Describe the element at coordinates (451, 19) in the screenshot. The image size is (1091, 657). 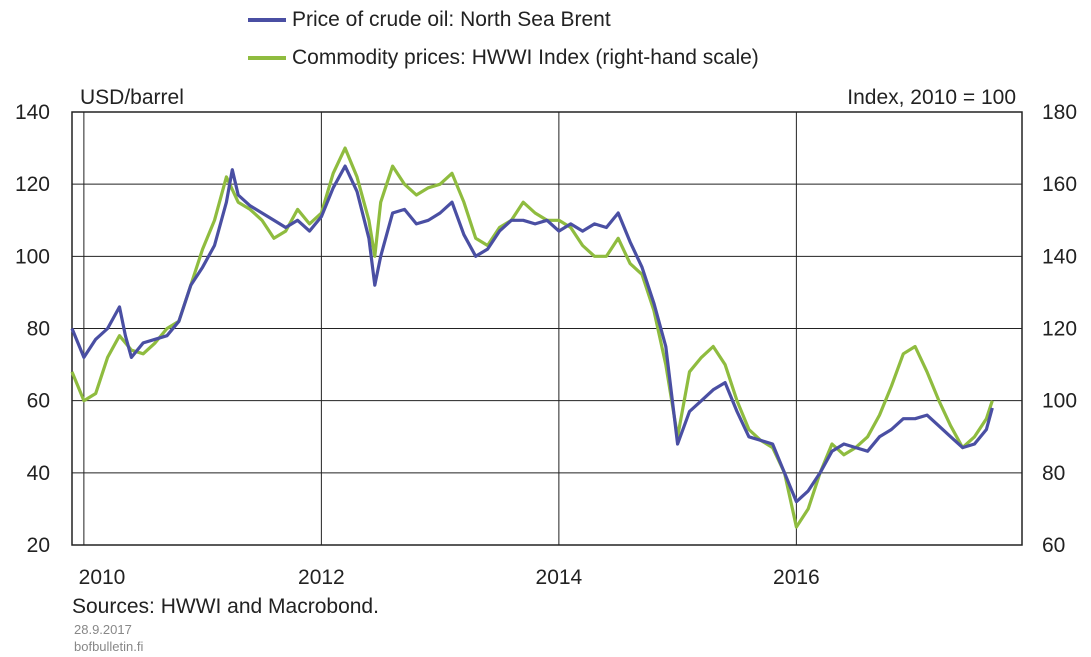
I see `legend-label-brent: Price of crude oil: North Sea Brent` at that location.